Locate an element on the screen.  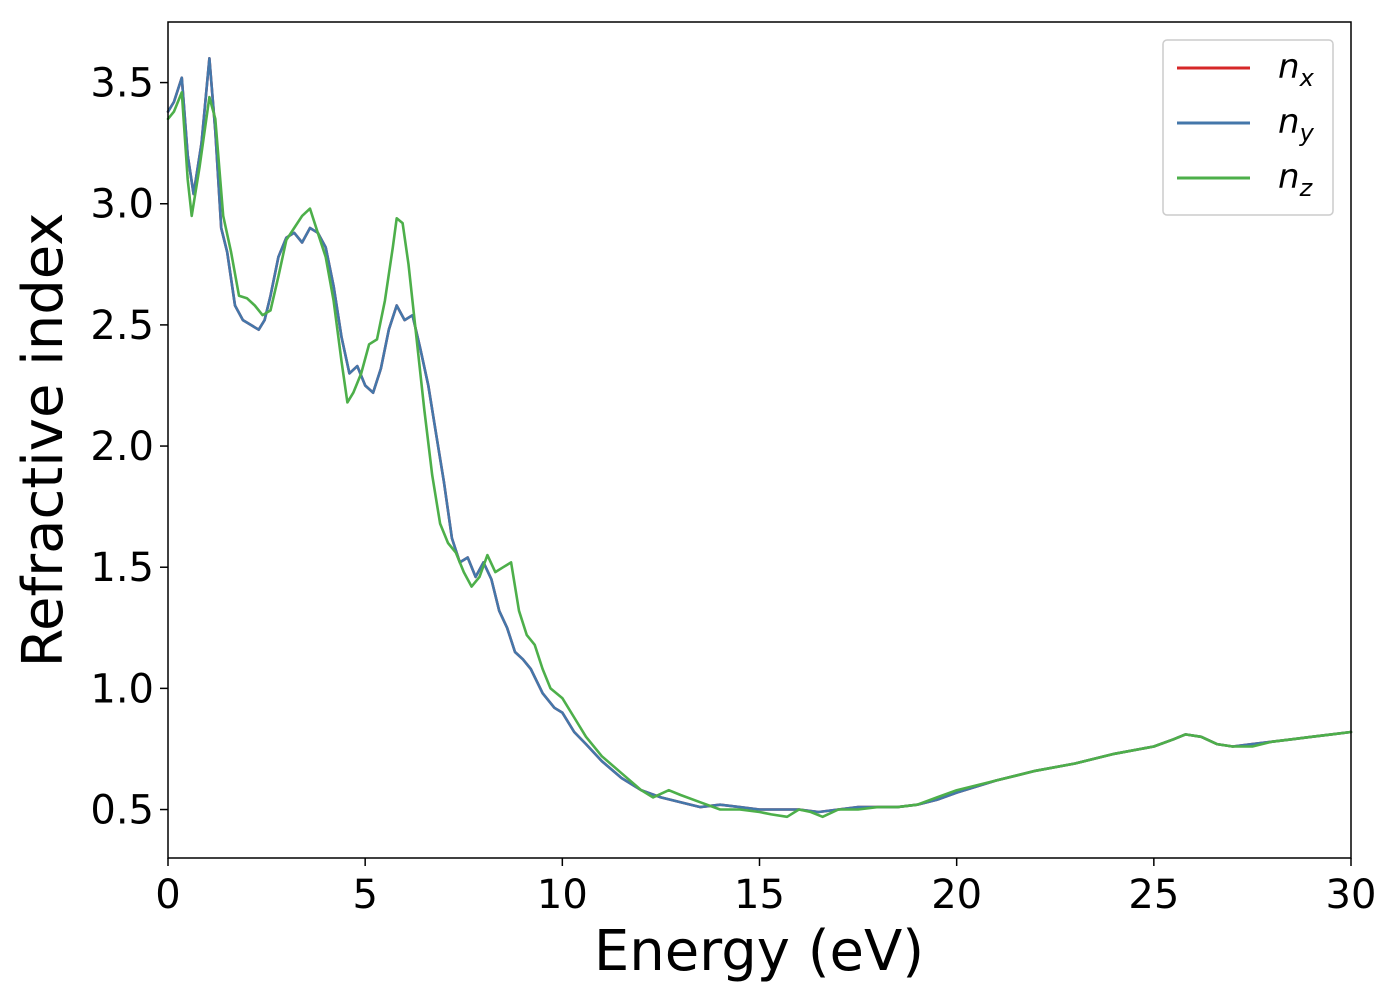
y-tick-label: 2.5 is located at coordinates (122, 326).